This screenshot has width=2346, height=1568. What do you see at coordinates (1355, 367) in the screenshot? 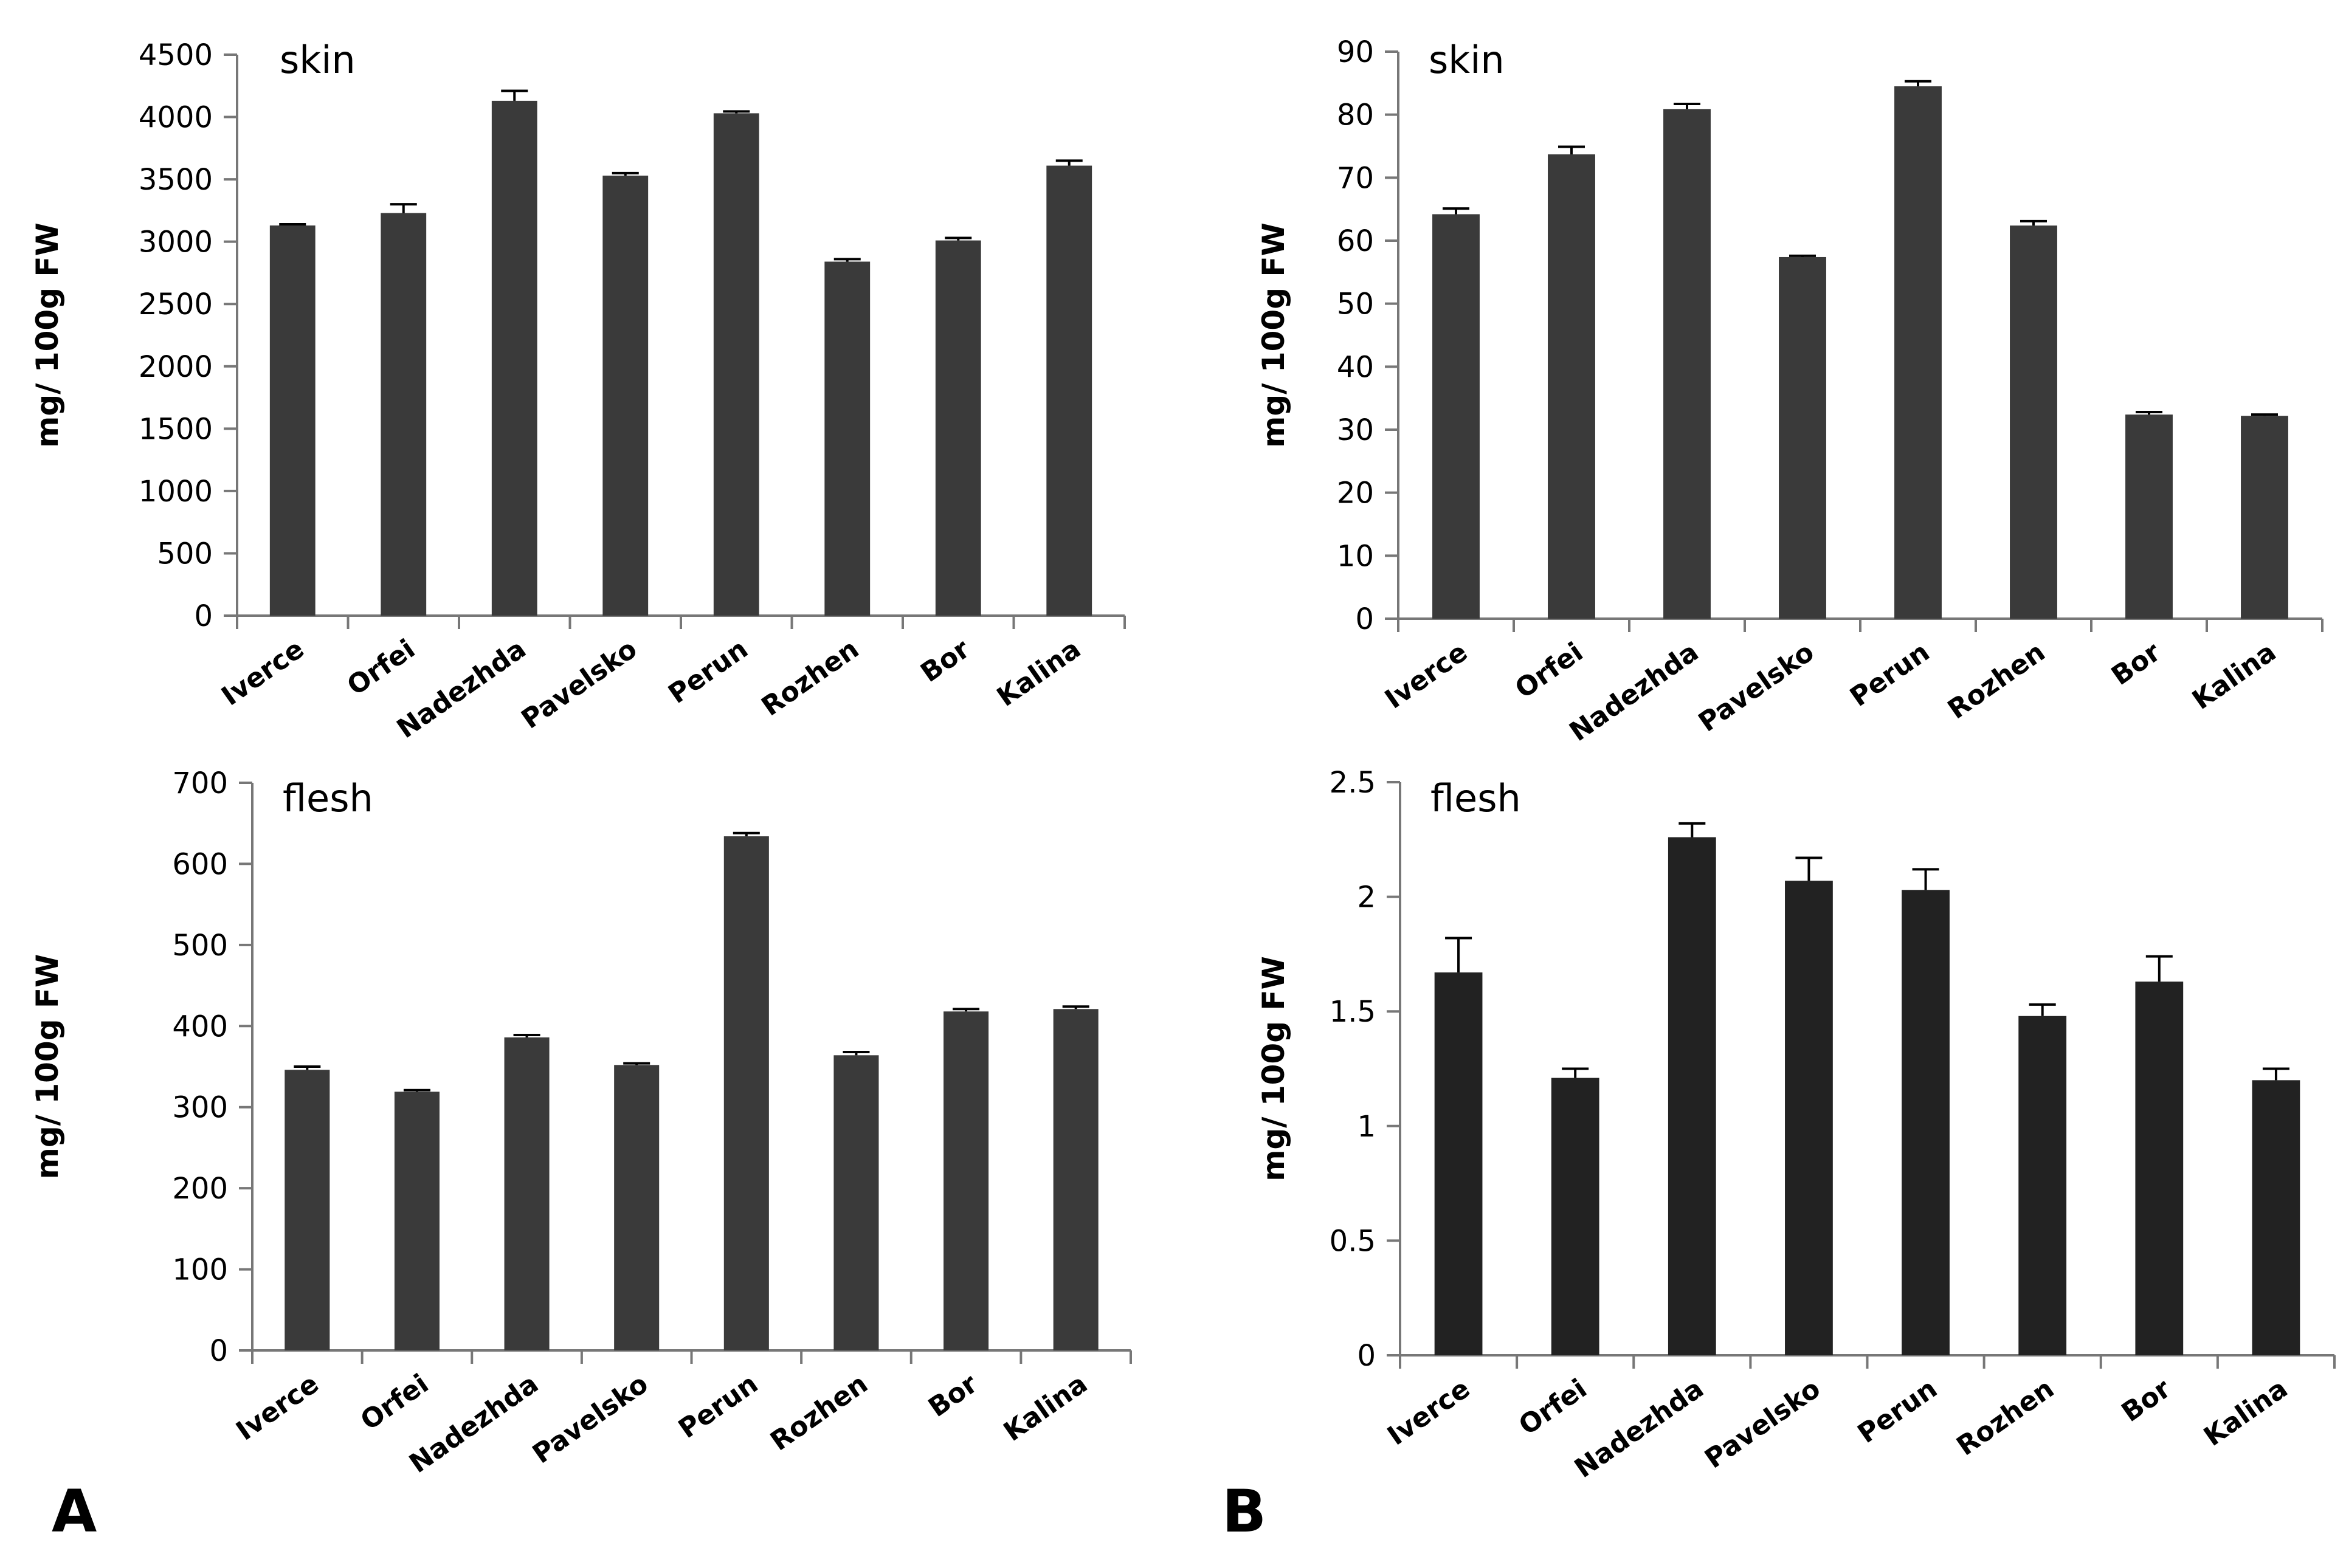
I see `y-tick-label: 40` at bounding box center [1355, 367].